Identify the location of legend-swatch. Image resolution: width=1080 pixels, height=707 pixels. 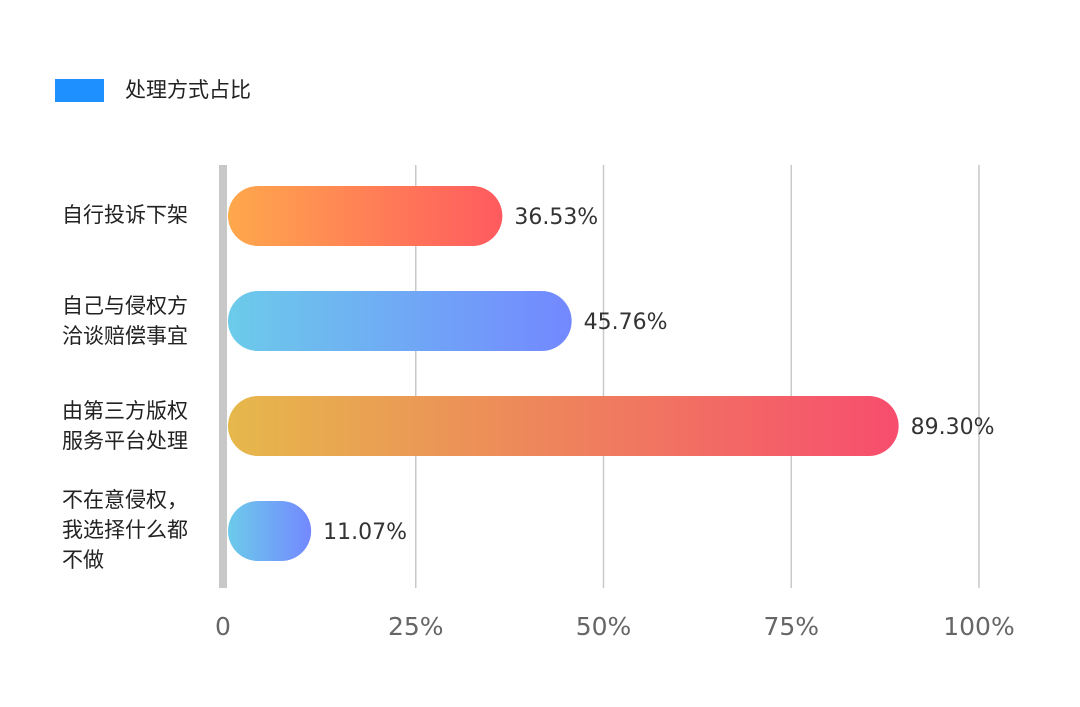
(79, 90).